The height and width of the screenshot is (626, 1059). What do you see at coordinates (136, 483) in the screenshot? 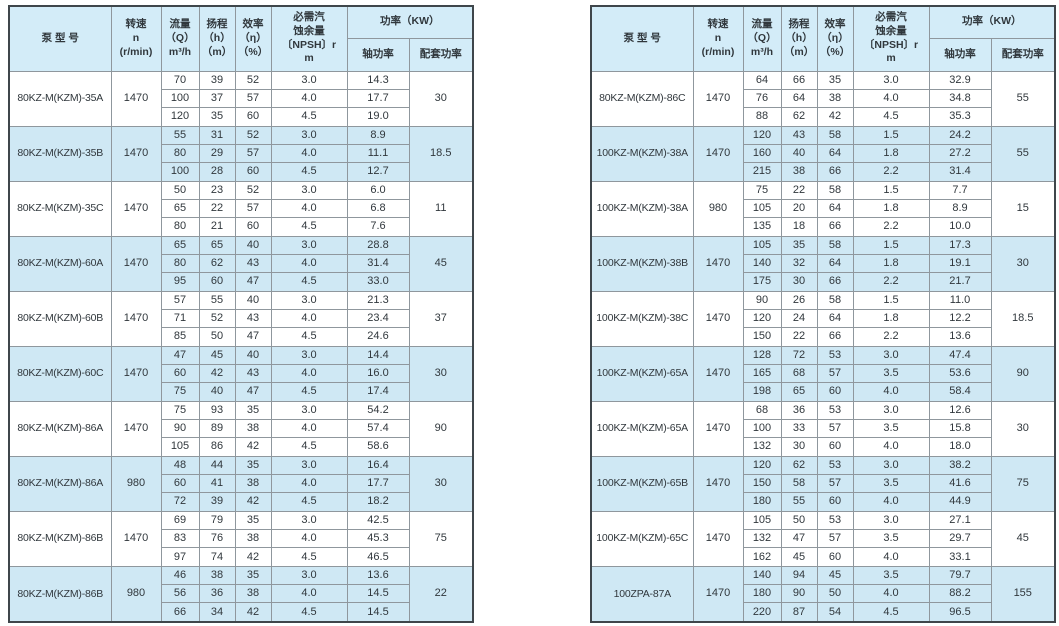
I see `speed-cell: 980` at bounding box center [136, 483].